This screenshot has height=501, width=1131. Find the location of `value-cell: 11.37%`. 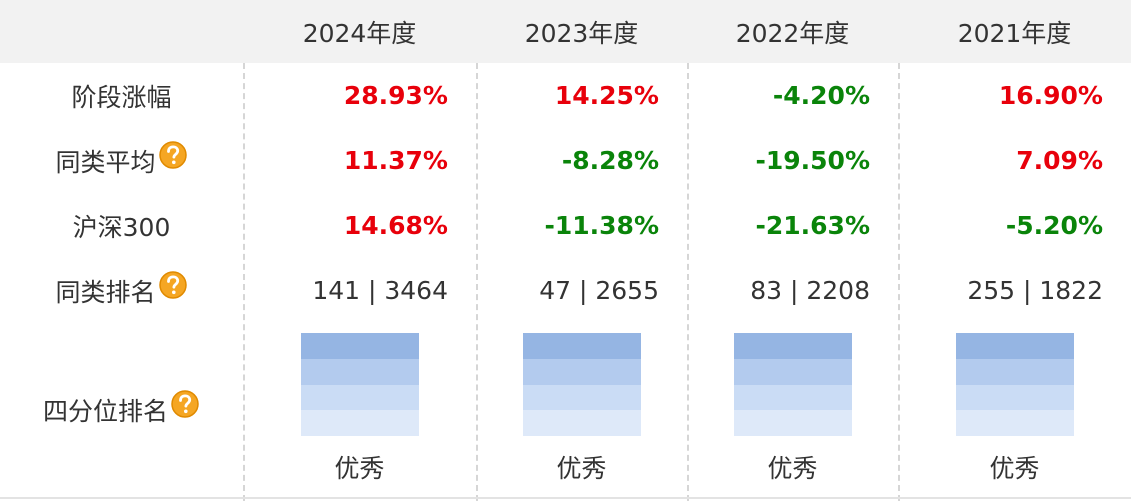

value-cell: 11.37% is located at coordinates (395, 160).